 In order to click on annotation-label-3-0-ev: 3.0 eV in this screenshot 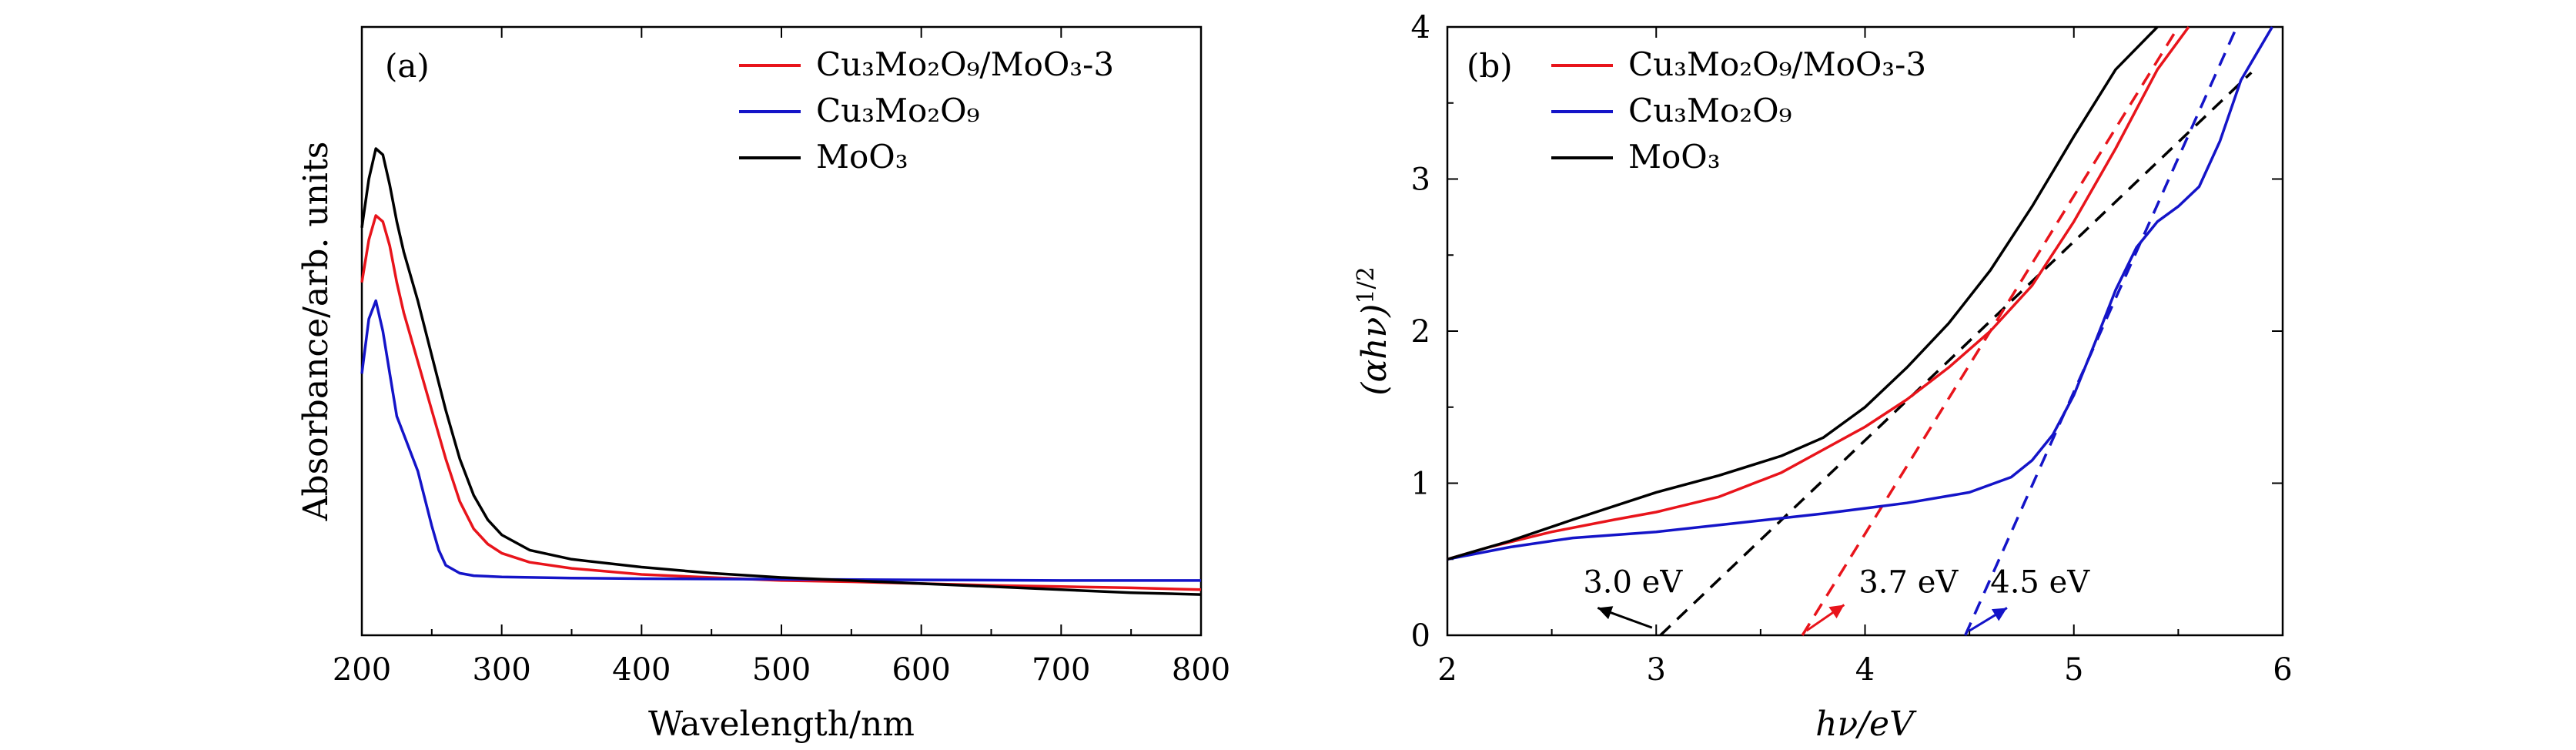, I will do `click(1633, 583)`.